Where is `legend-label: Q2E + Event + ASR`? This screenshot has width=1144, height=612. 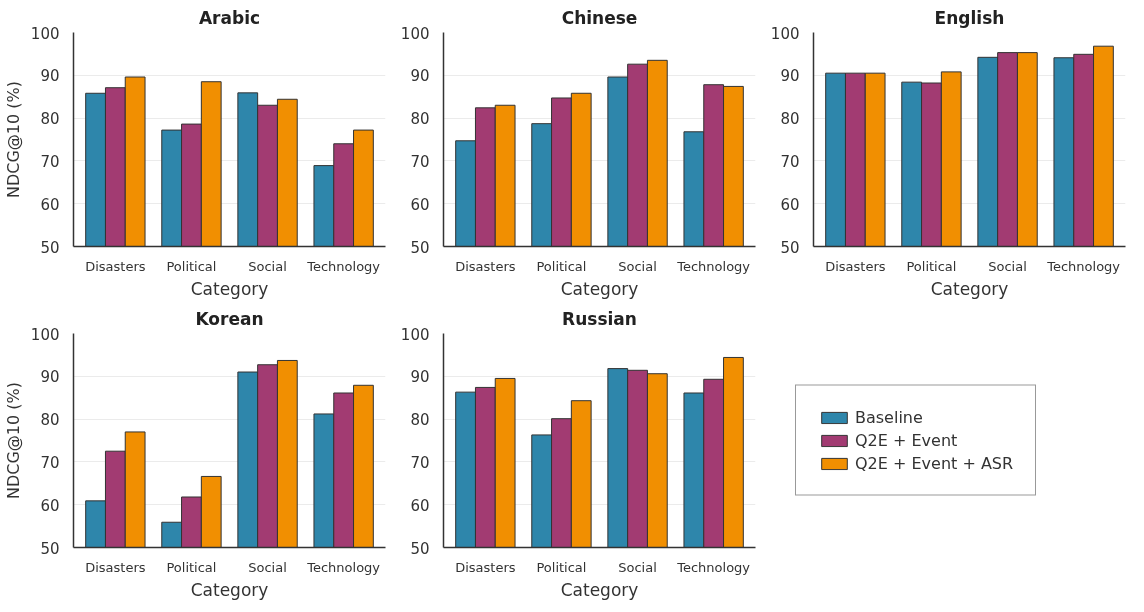 legend-label: Q2E + Event + ASR is located at coordinates (934, 463).